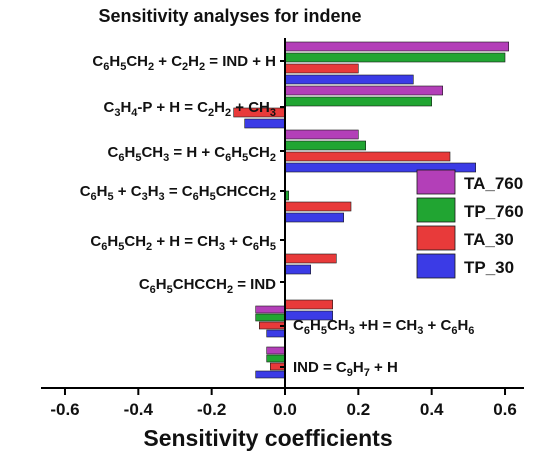  Describe the element at coordinates (211, 409) in the screenshot. I see `x-tick-label: -0.2` at that location.